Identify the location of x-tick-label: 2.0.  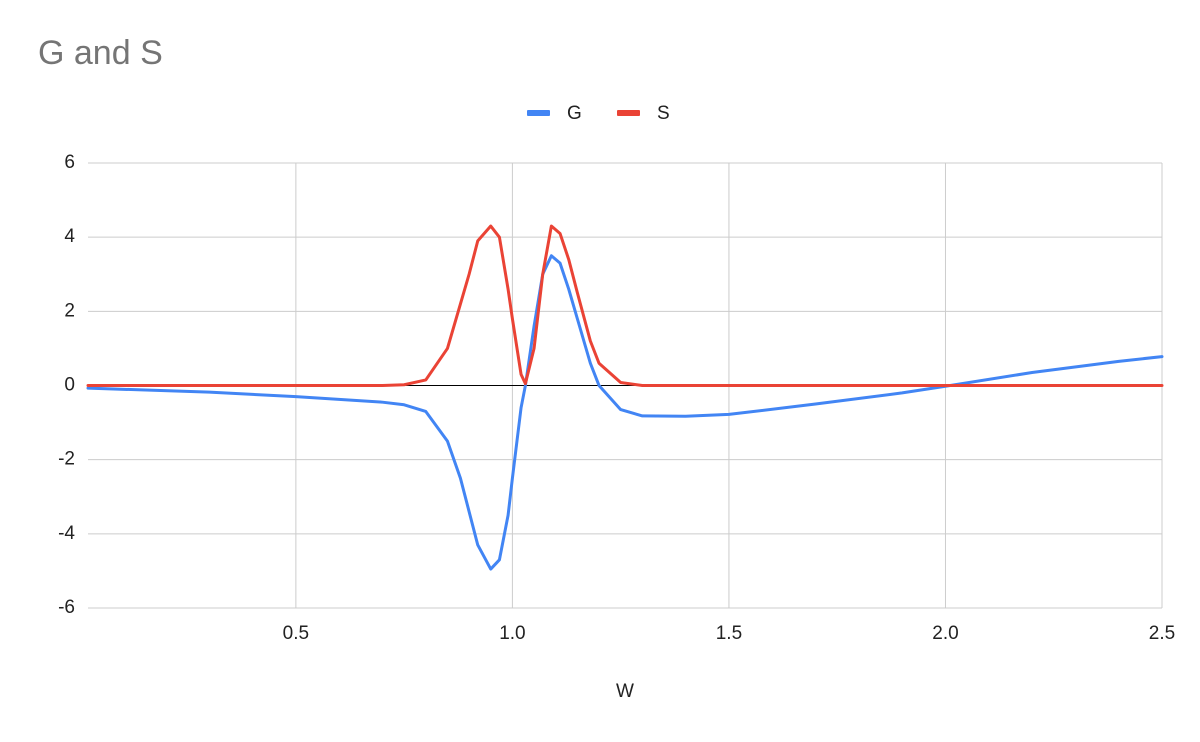
(945, 633).